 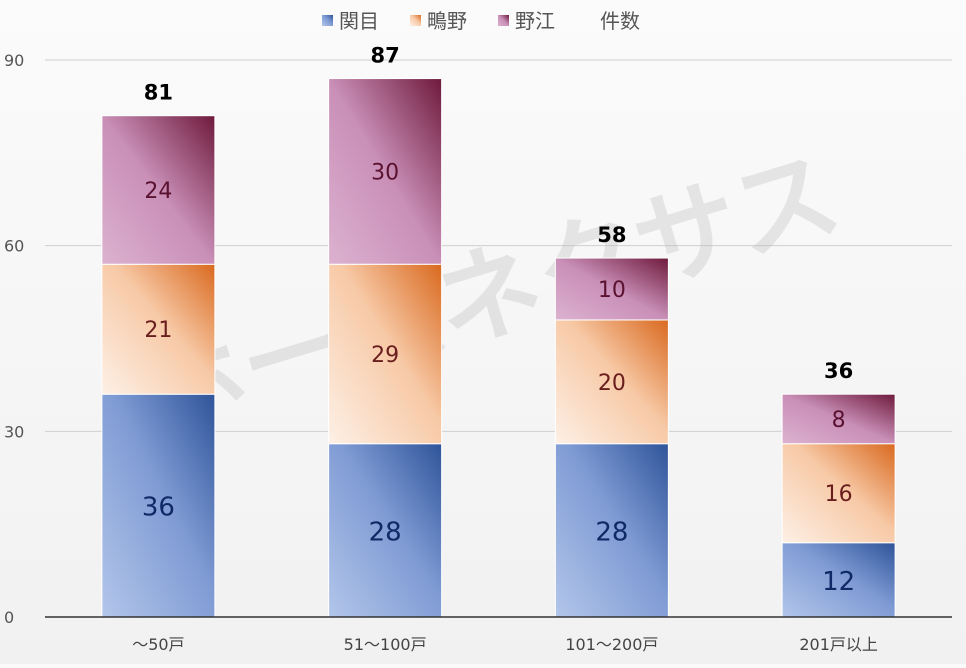 I want to click on data-label: 16, so click(x=839, y=494).